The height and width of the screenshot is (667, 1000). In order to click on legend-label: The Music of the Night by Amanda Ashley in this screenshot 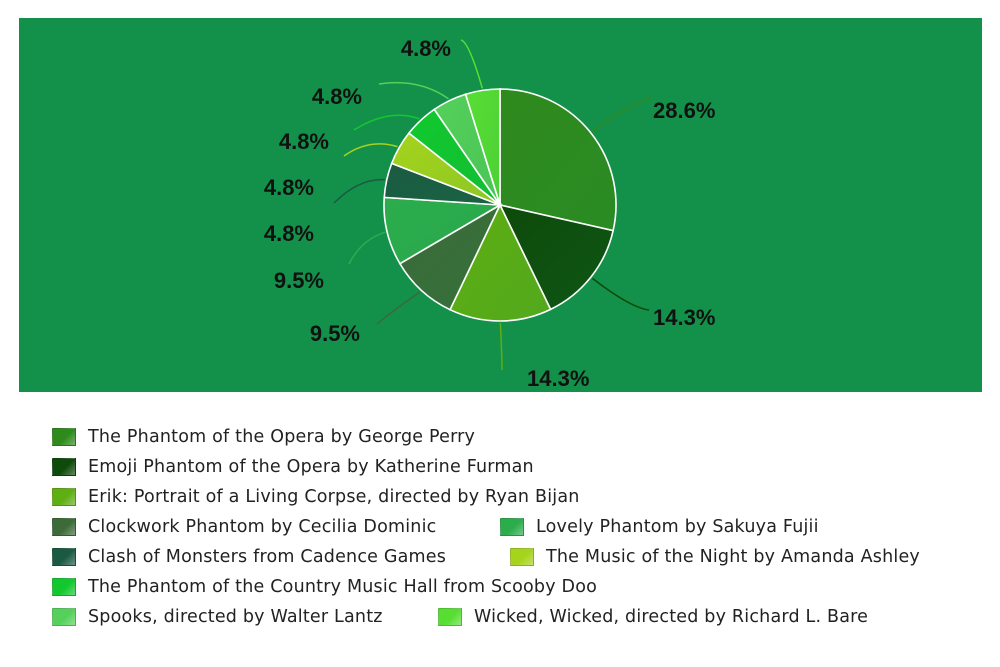, I will do `click(733, 557)`.